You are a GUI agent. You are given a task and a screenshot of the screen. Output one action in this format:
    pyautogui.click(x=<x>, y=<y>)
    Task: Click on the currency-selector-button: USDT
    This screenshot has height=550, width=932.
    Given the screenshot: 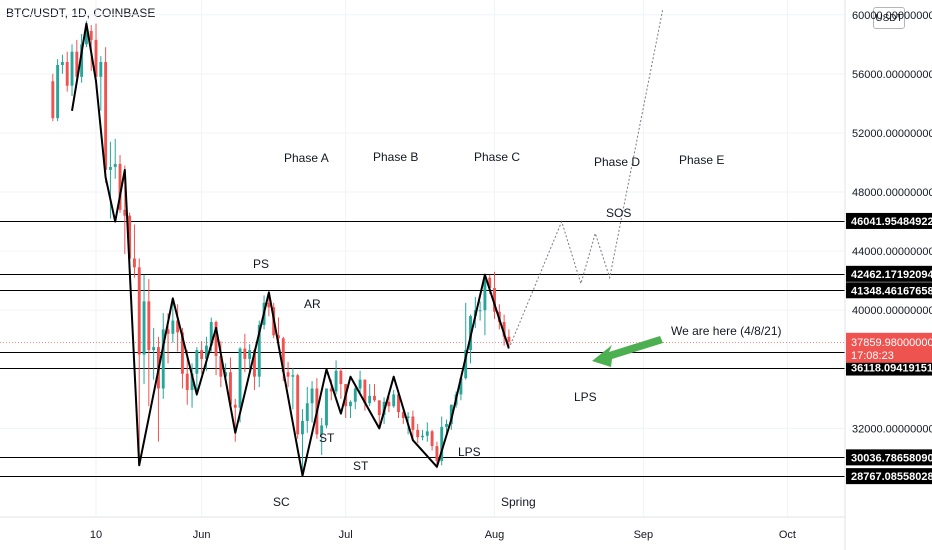 What is the action you would take?
    pyautogui.click(x=889, y=18)
    